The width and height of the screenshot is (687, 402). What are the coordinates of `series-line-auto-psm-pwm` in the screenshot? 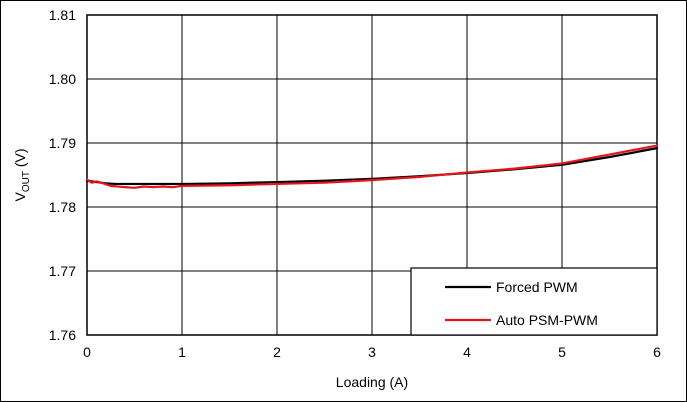 It's located at (372, 166).